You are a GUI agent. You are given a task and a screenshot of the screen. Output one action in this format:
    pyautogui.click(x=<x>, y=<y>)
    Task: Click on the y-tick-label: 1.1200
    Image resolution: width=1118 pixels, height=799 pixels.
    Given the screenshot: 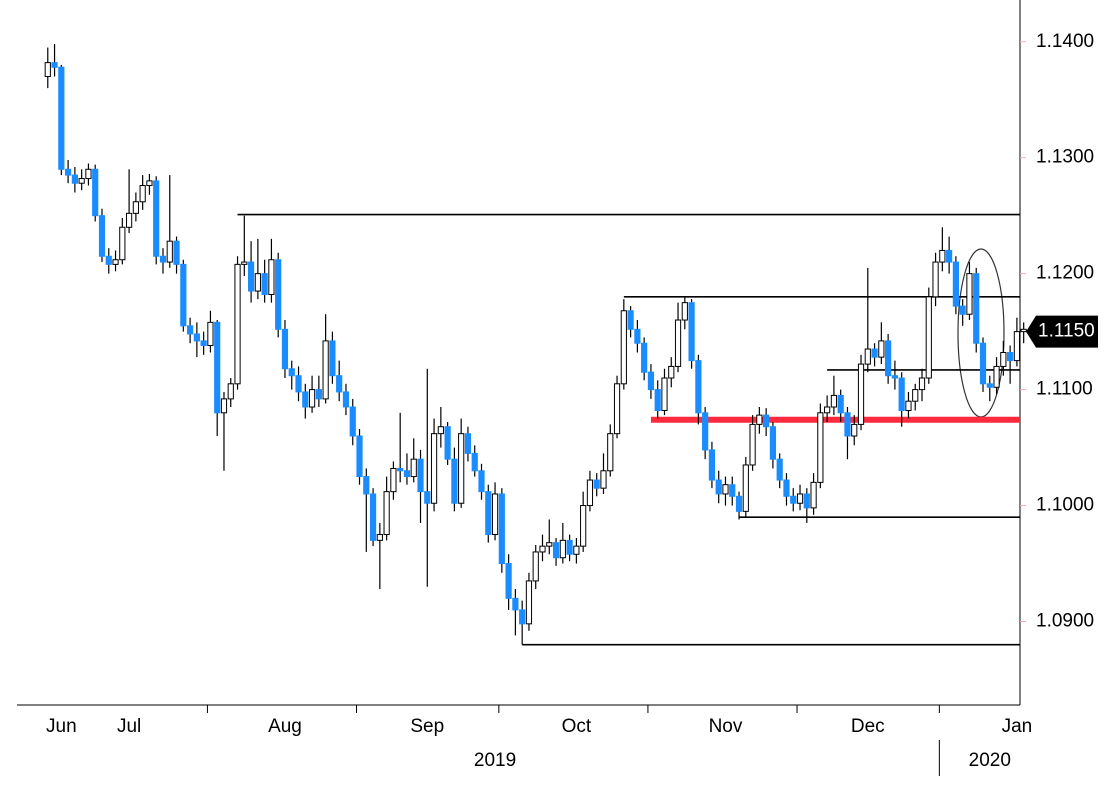 What is the action you would take?
    pyautogui.click(x=1065, y=273)
    